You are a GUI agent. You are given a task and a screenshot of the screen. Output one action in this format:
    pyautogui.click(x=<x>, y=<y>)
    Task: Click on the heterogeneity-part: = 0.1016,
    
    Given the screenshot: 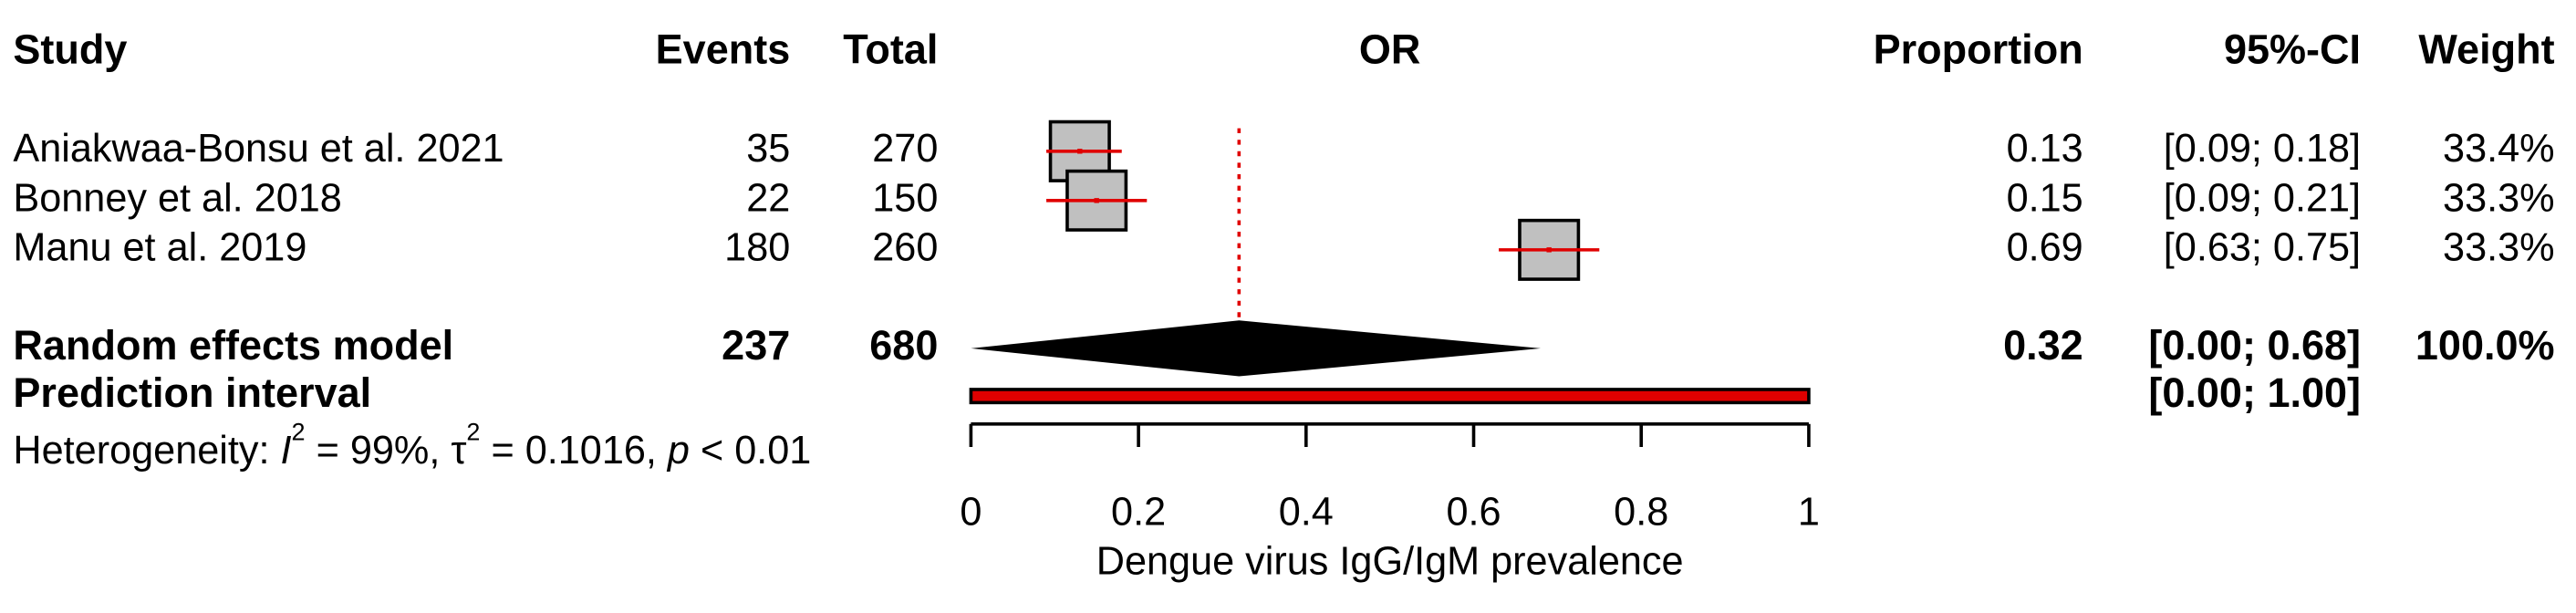 What is the action you would take?
    pyautogui.click(x=573, y=451)
    